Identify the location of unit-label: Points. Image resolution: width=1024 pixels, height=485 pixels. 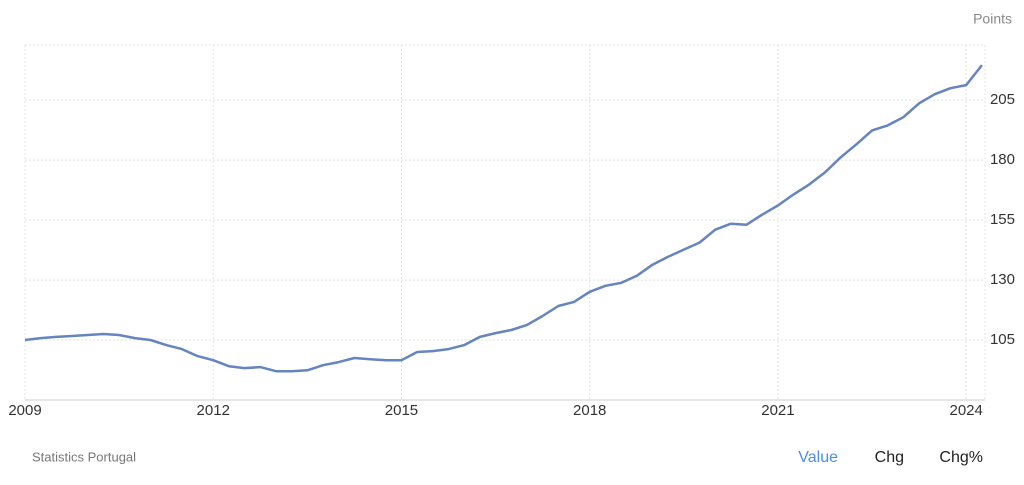
(992, 19).